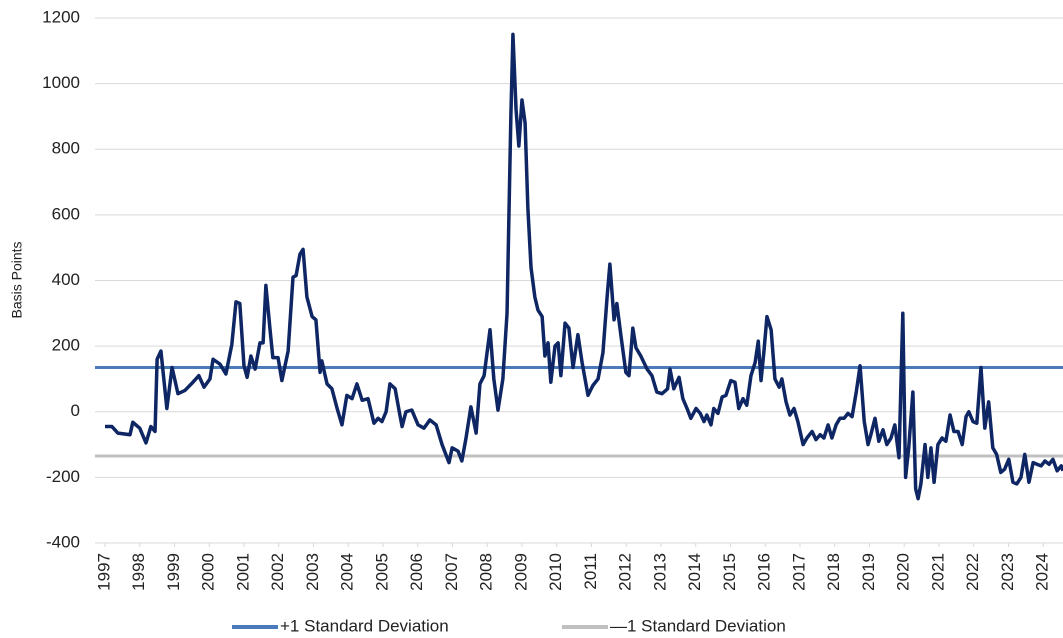  Describe the element at coordinates (416, 572) in the screenshot. I see `x-tick-label: 2006` at that location.